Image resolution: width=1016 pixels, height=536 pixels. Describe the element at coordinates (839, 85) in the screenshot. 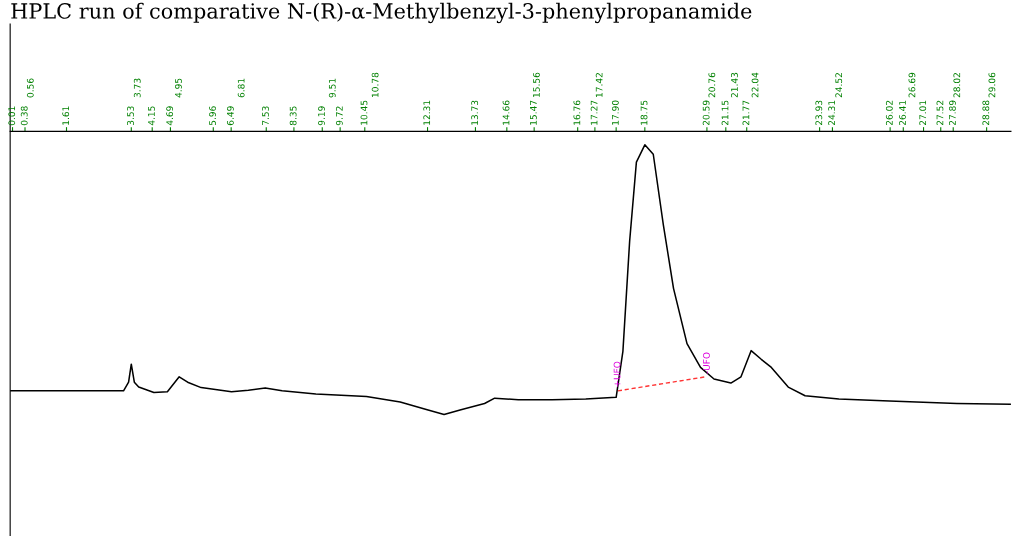

I see `x2-tick-label: 24.52` at that location.